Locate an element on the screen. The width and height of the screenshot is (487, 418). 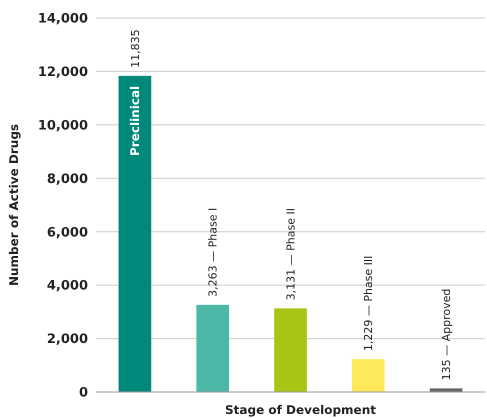
data-label: 3,131 — Phase II is located at coordinates (291, 254).